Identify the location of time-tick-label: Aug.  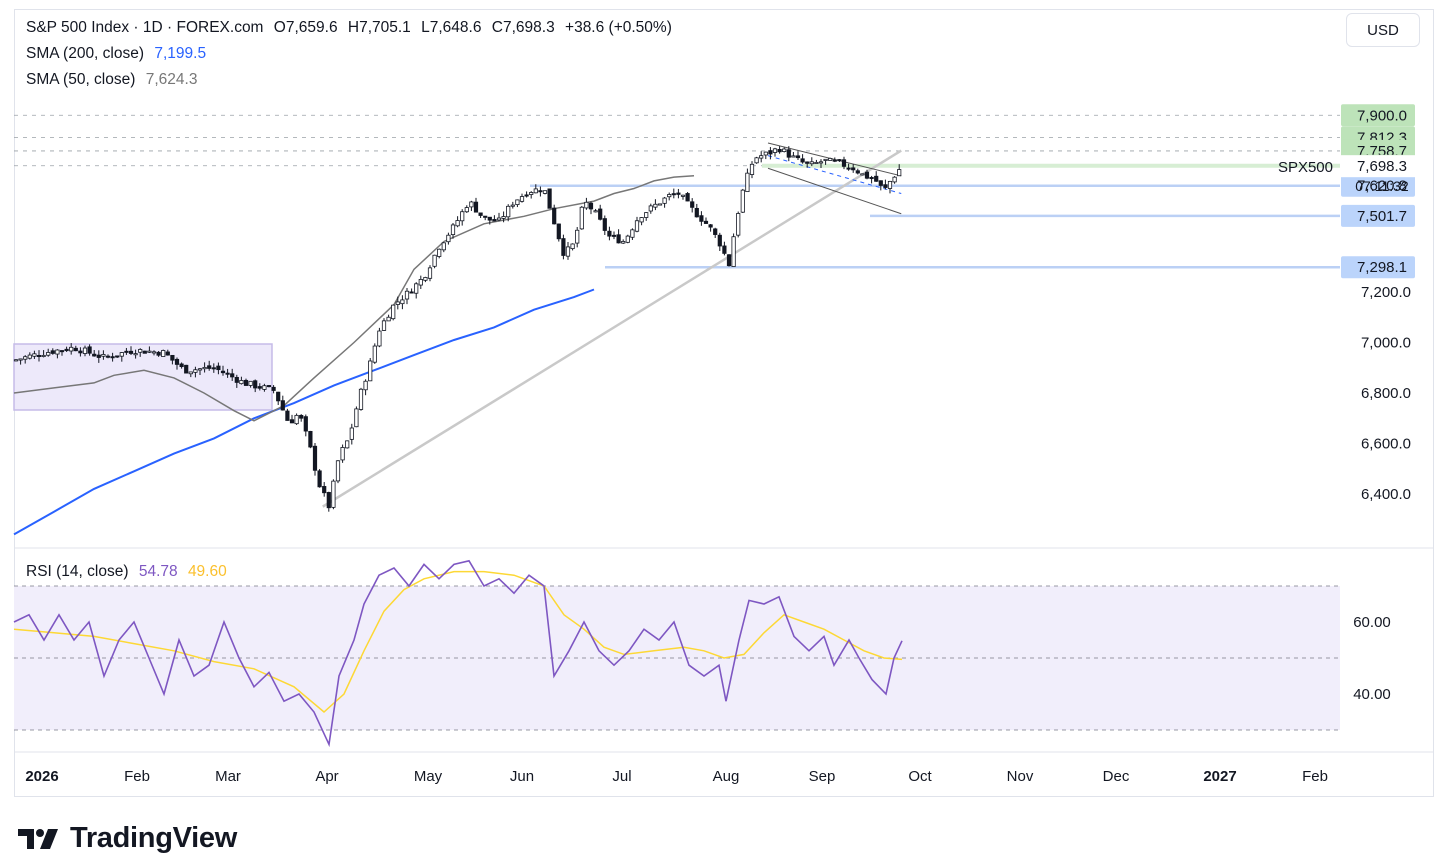
(726, 776).